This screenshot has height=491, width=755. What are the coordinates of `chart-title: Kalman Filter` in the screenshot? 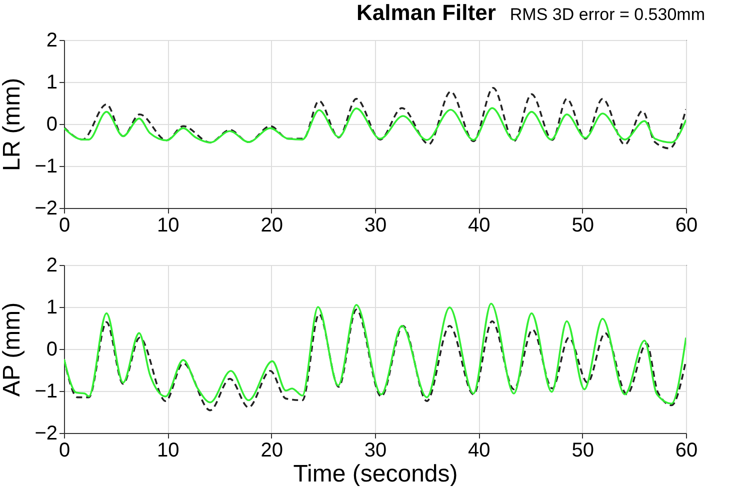 It's located at (426, 13).